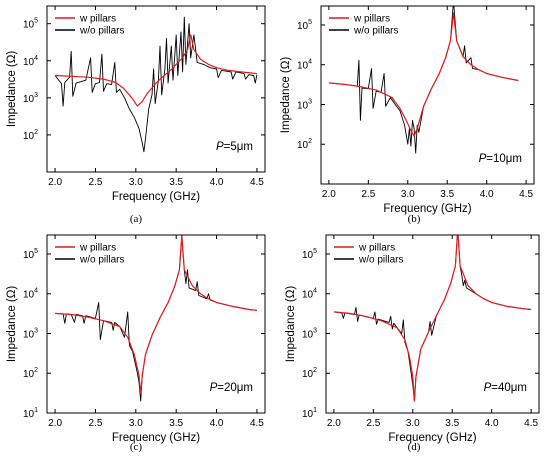  I want to click on period-annotation: P=40μm, so click(505, 388).